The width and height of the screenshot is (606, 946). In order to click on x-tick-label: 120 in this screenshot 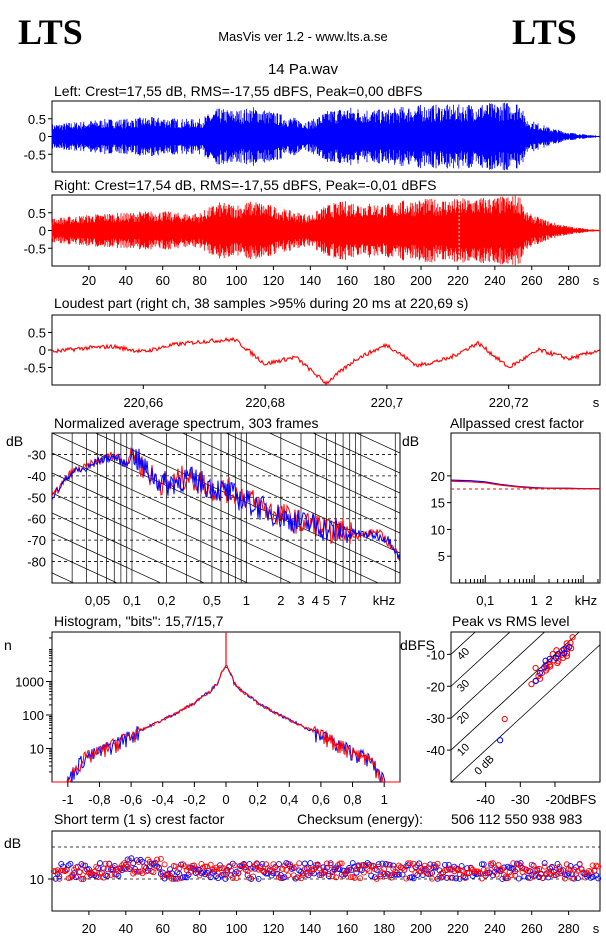, I will do `click(274, 928)`.